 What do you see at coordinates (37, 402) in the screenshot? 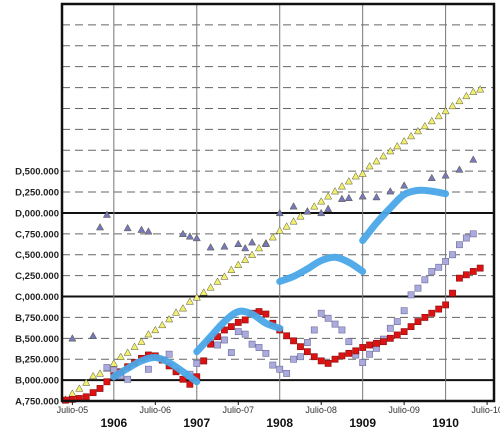
I see `y-tick-label: A,750.000` at bounding box center [37, 402].